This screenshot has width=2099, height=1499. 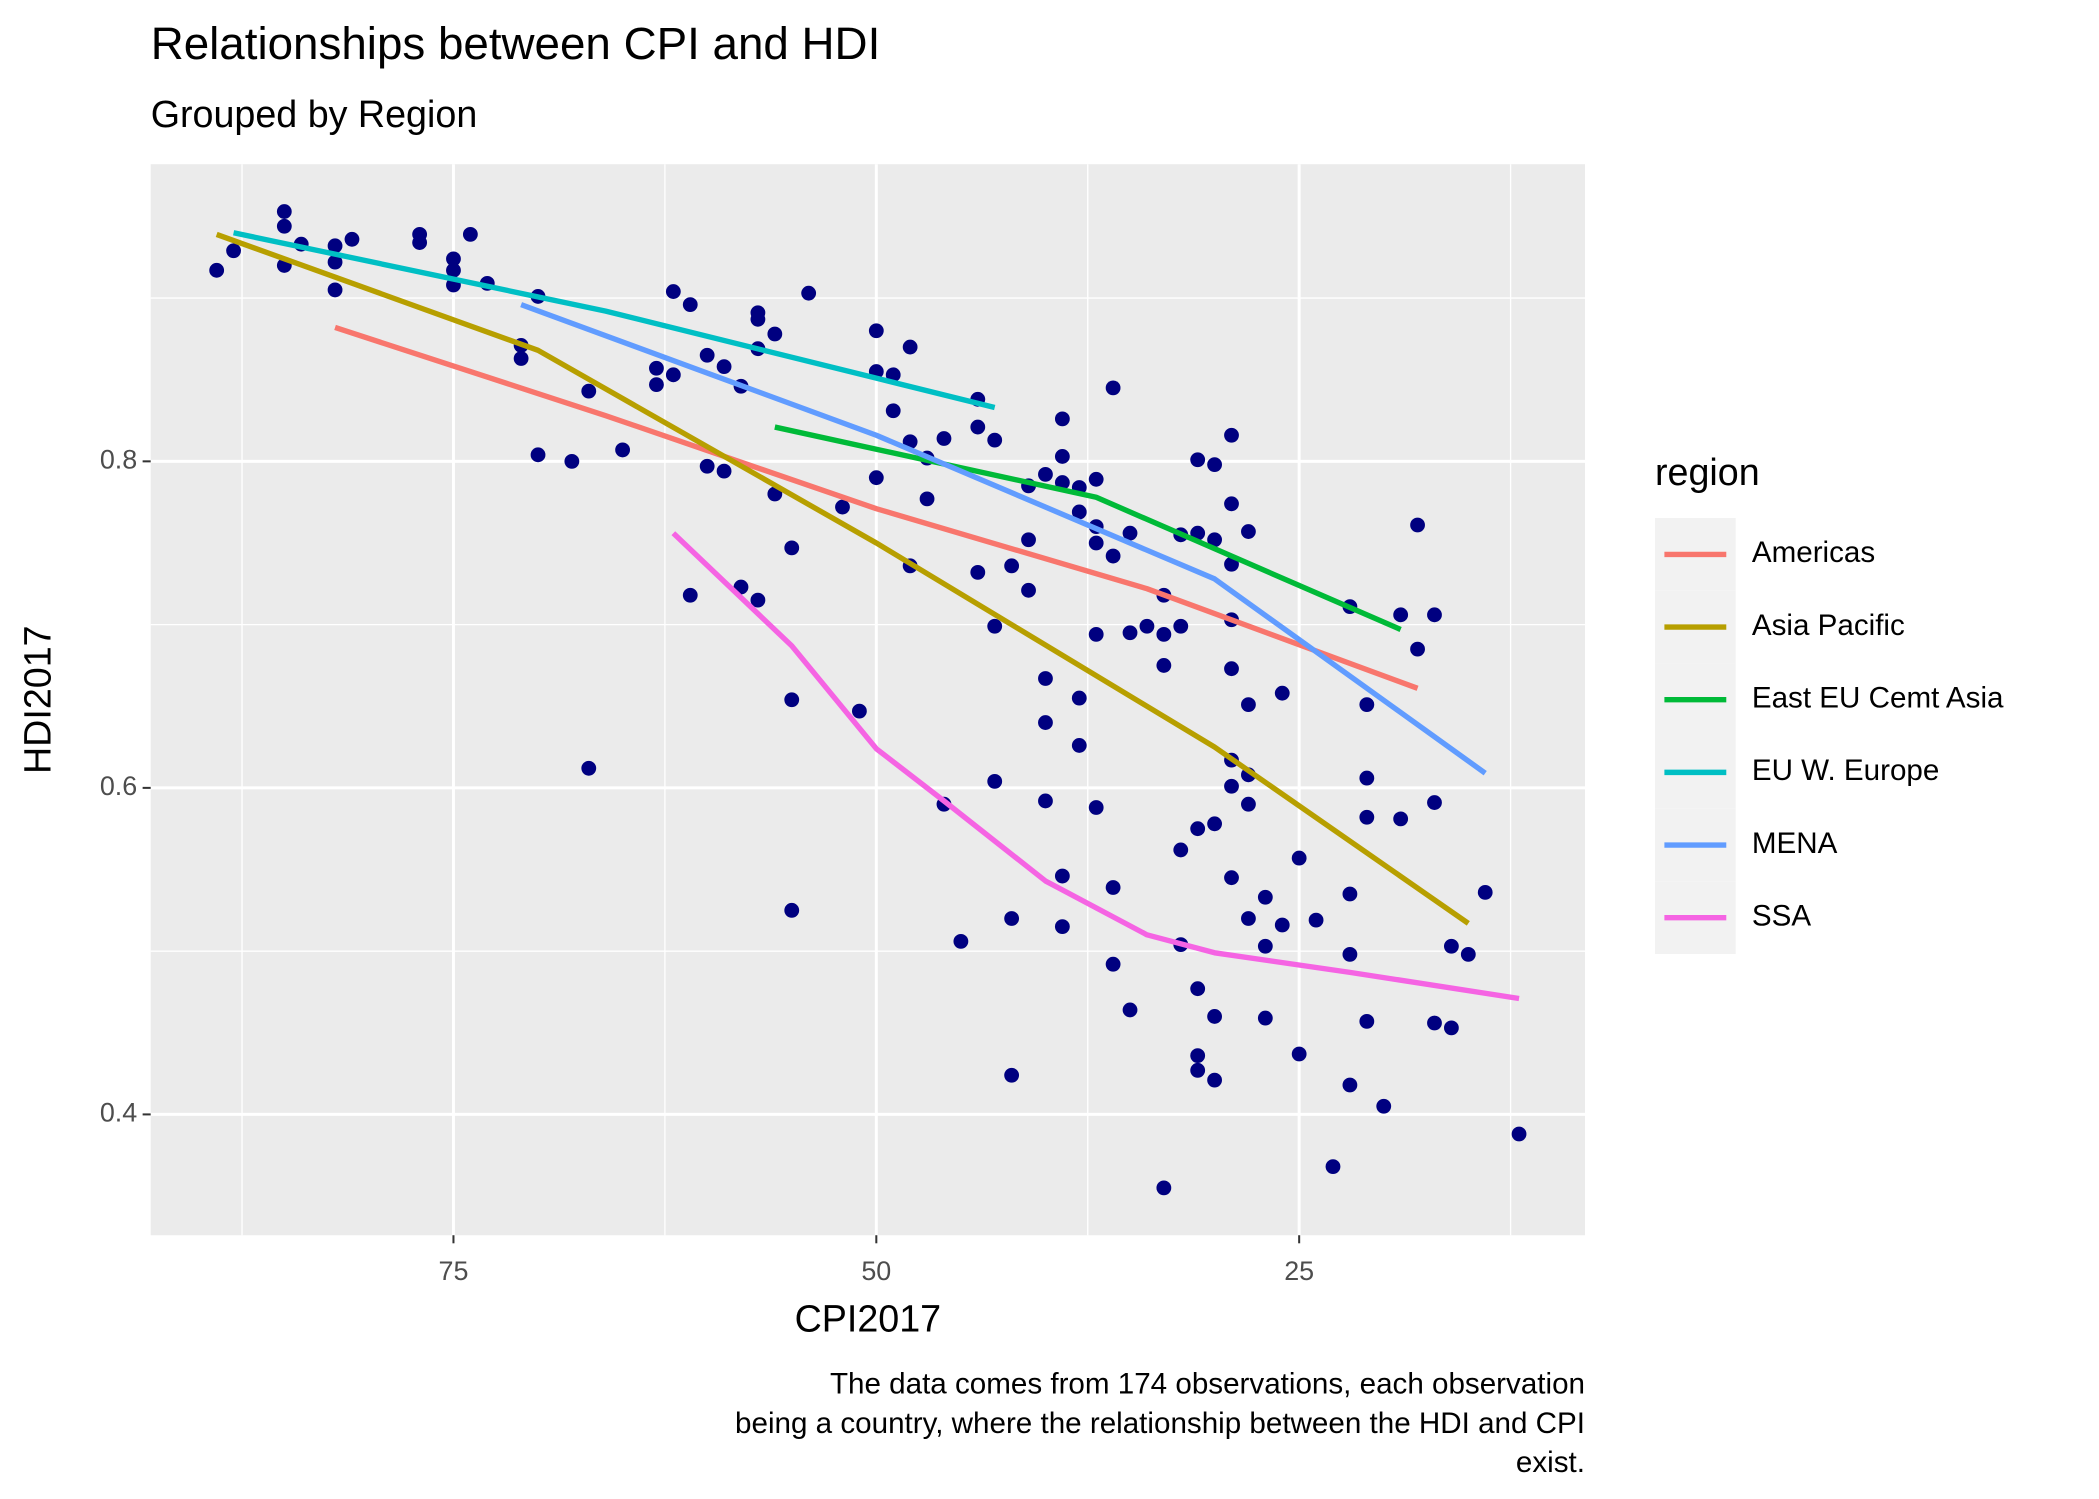 I want to click on legend-label: East EU Cemt Asia, so click(x=1878, y=698).